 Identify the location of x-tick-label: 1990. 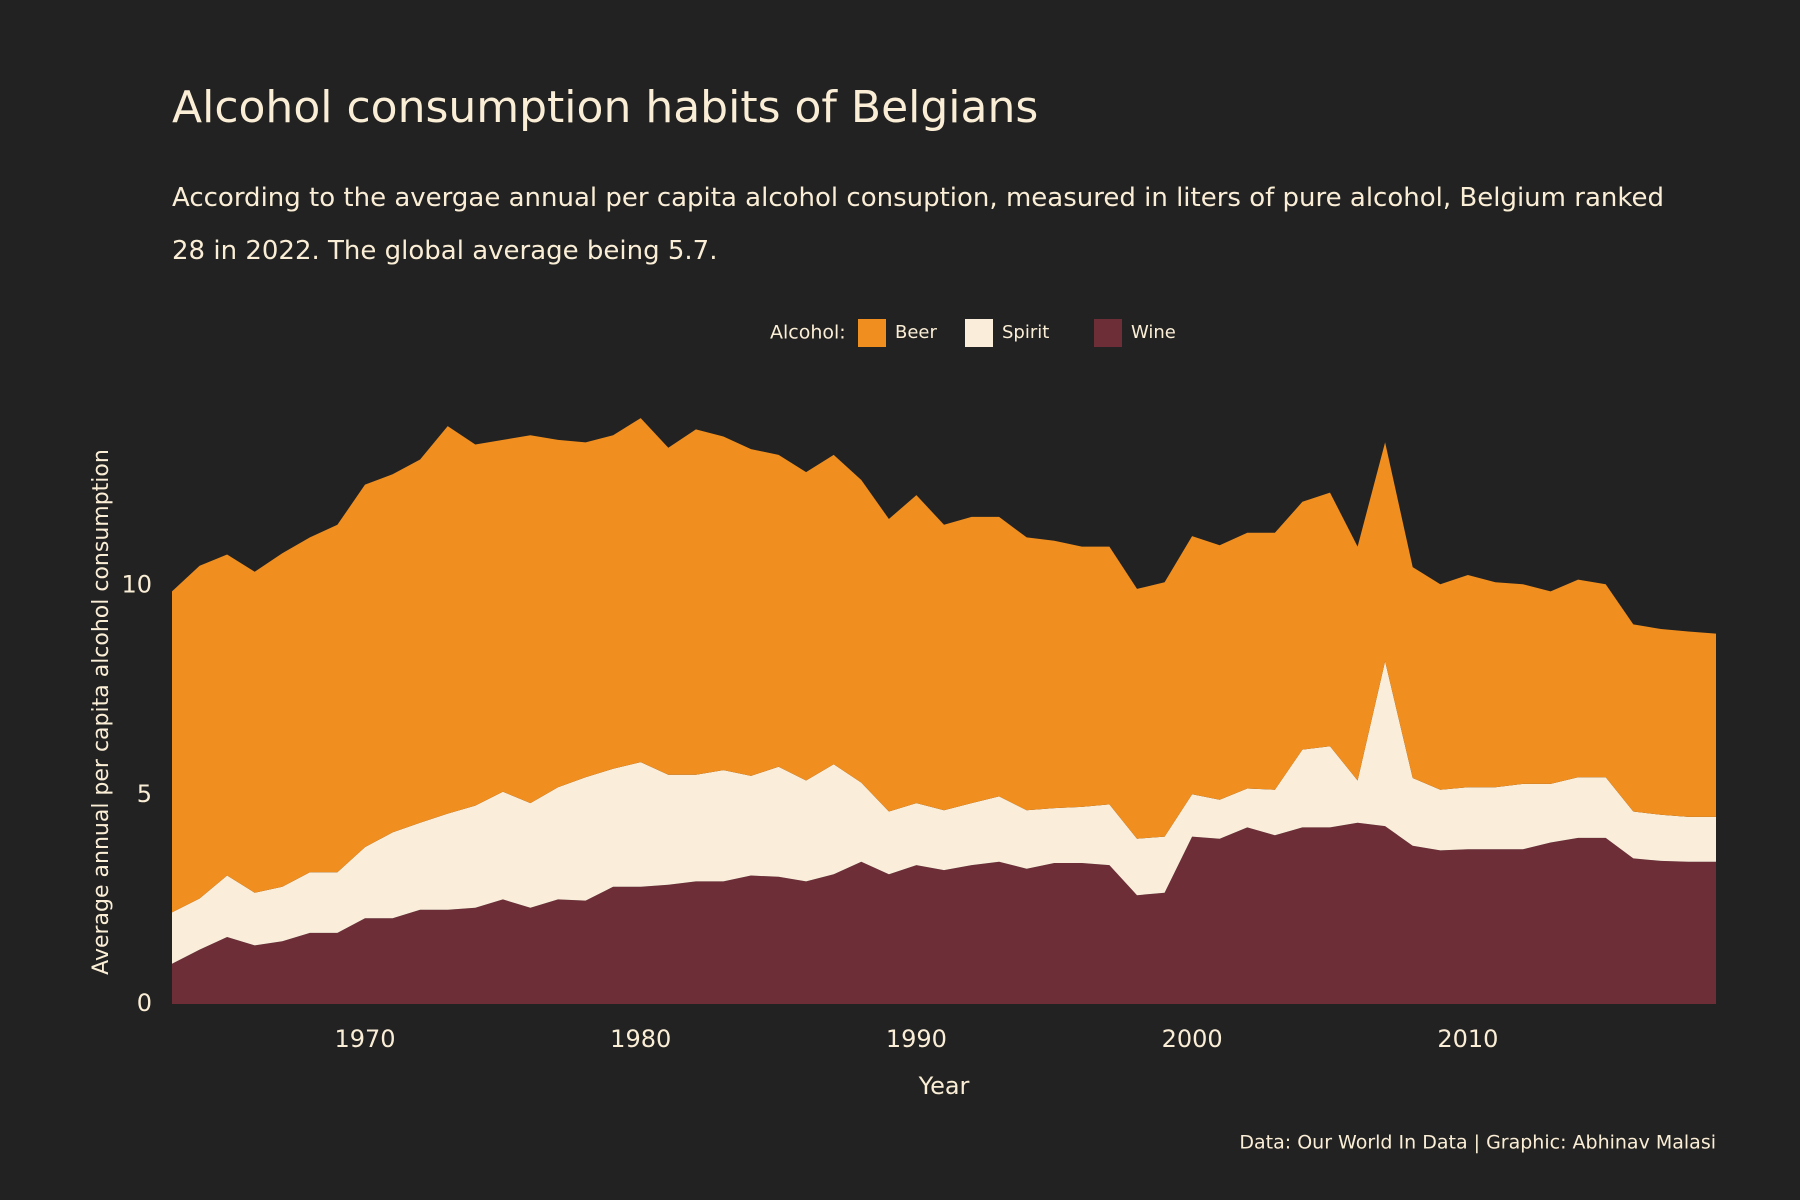
(916, 1039).